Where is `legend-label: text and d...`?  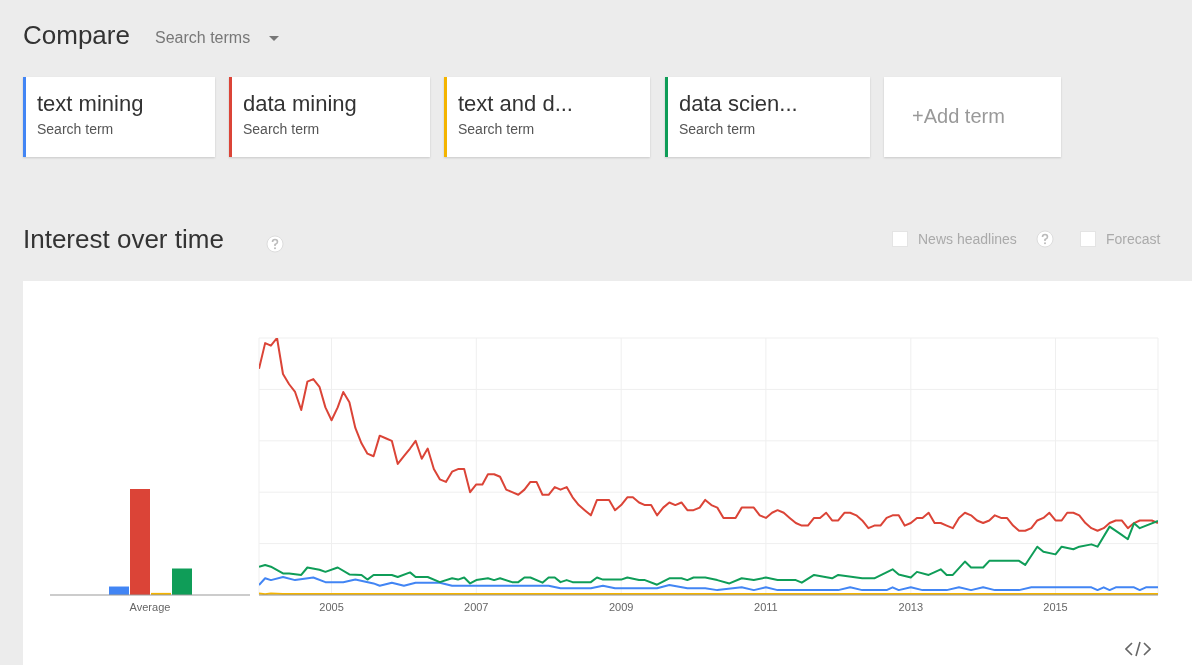
legend-label: text and d... is located at coordinates (515, 104).